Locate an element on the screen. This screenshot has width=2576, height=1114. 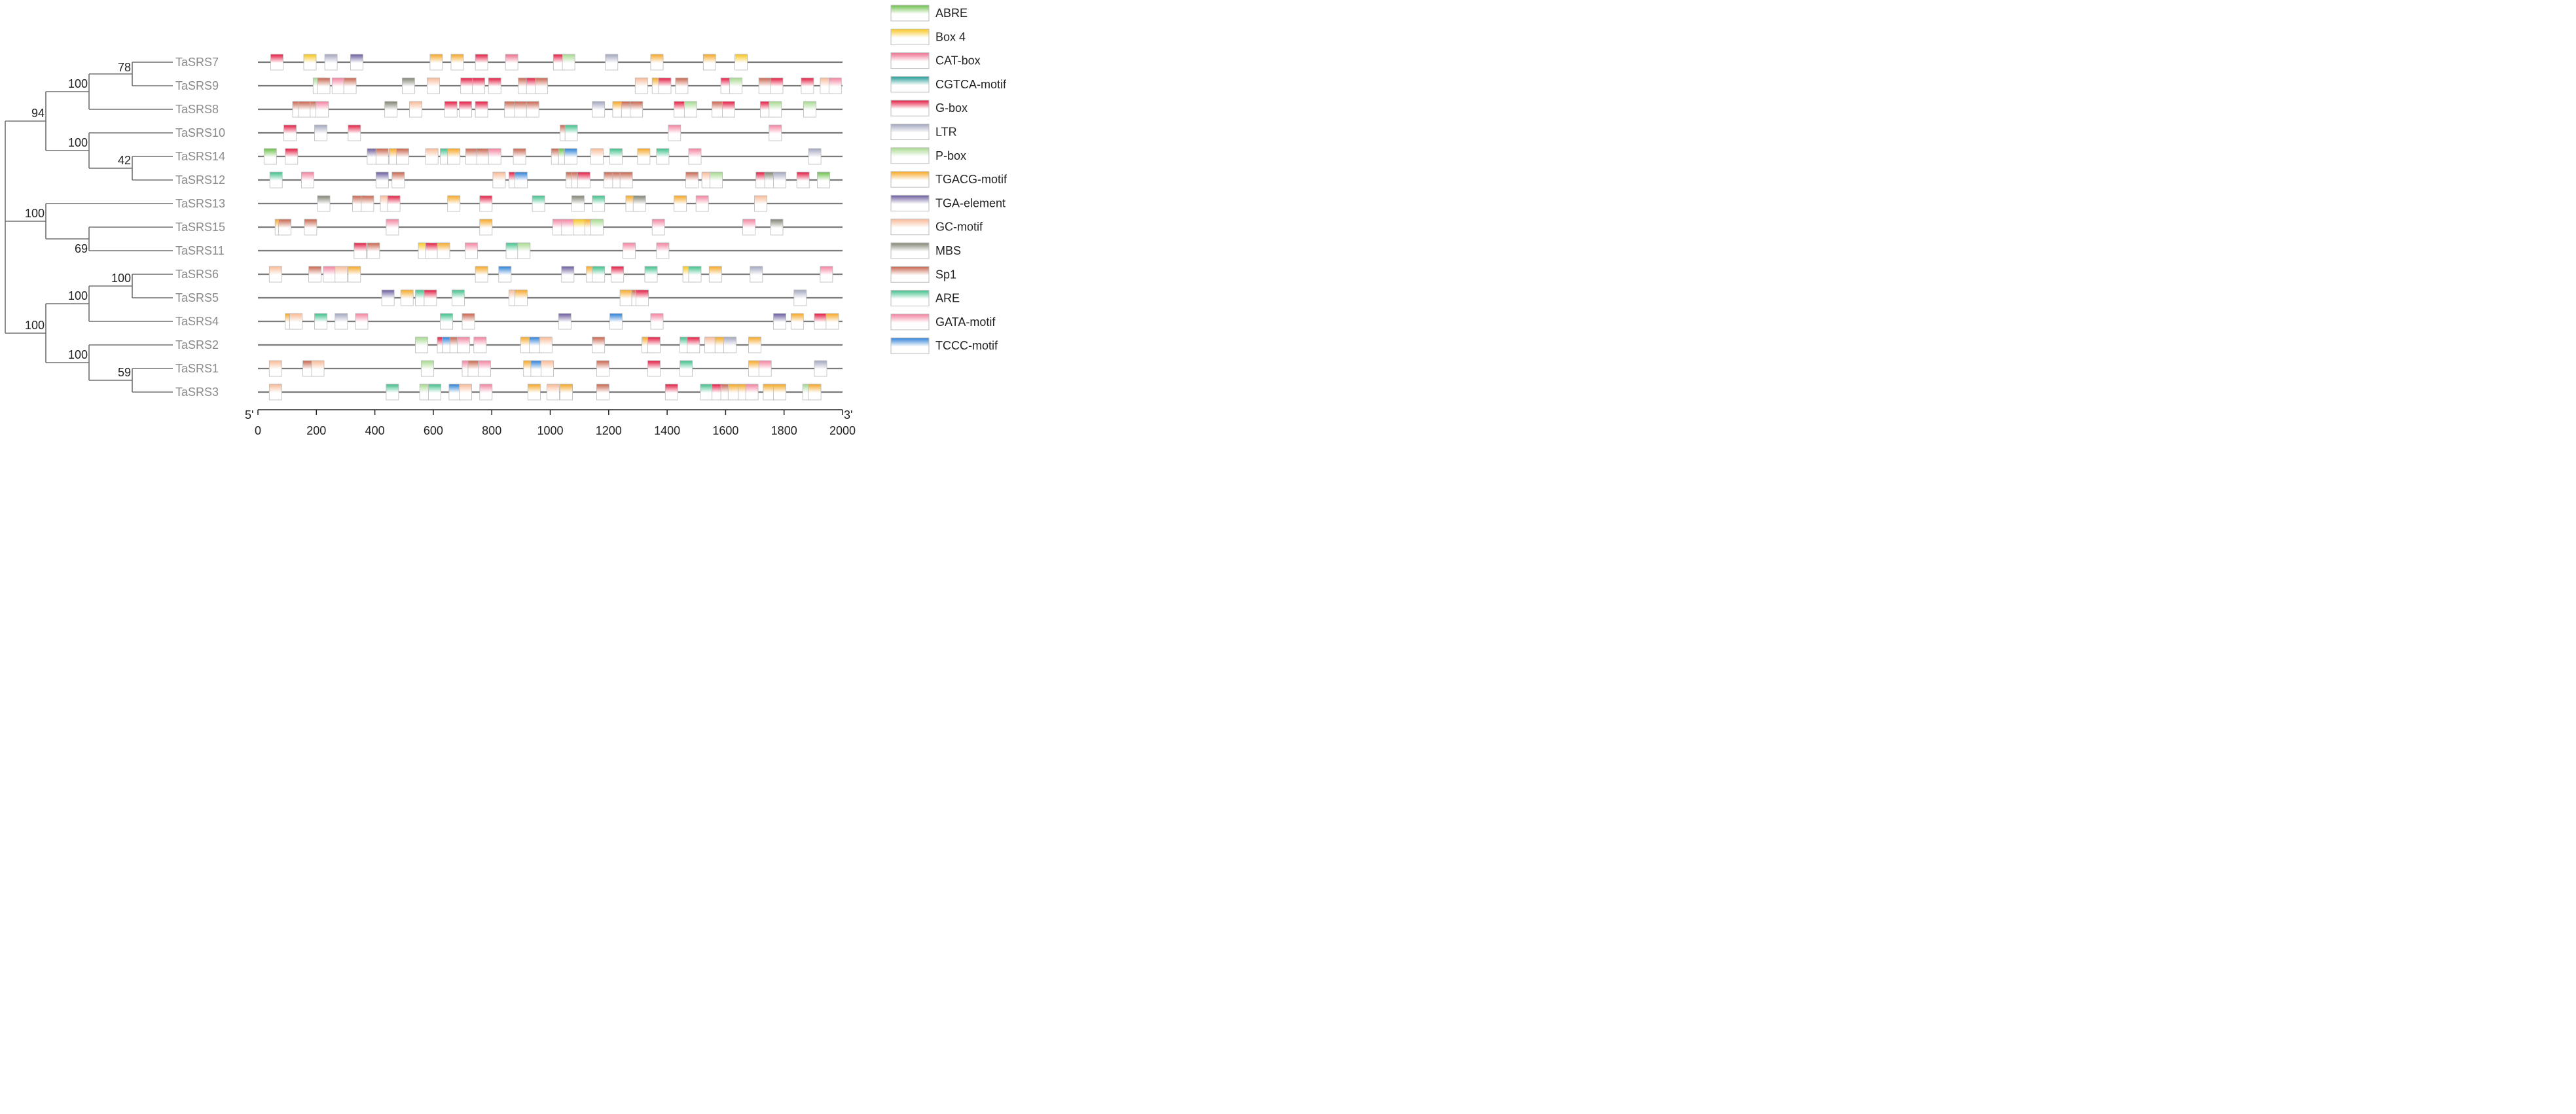
gene-label: TaSRS12 is located at coordinates (200, 180).